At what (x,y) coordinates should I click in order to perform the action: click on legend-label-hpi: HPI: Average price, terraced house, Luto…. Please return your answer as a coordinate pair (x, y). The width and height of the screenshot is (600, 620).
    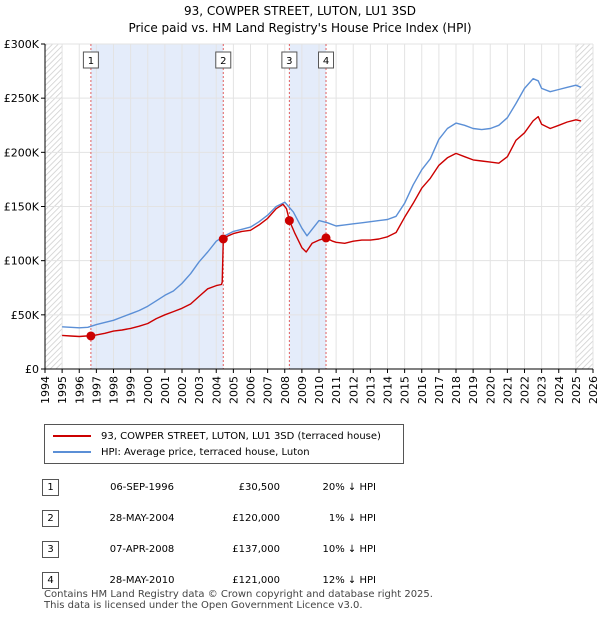
    Looking at the image, I should click on (205, 452).